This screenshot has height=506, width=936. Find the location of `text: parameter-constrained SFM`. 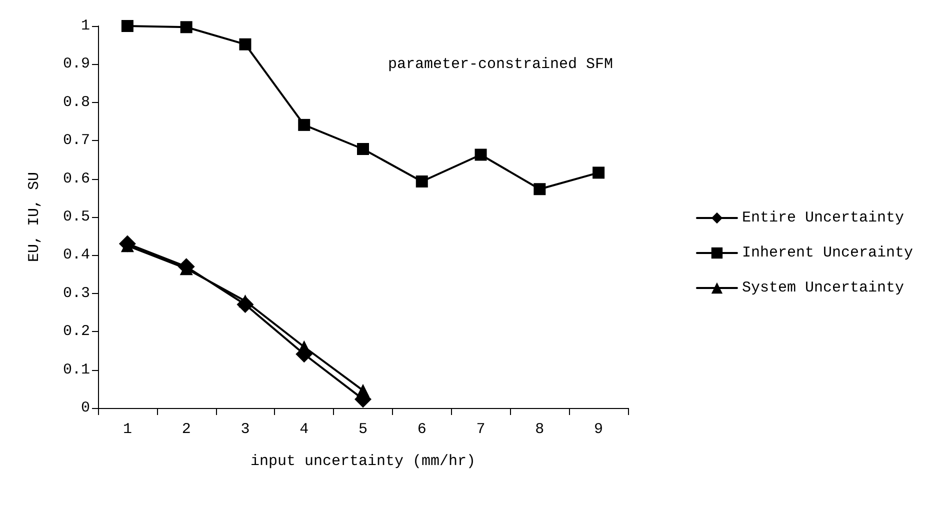

text: parameter-constrained SFM is located at coordinates (501, 64).